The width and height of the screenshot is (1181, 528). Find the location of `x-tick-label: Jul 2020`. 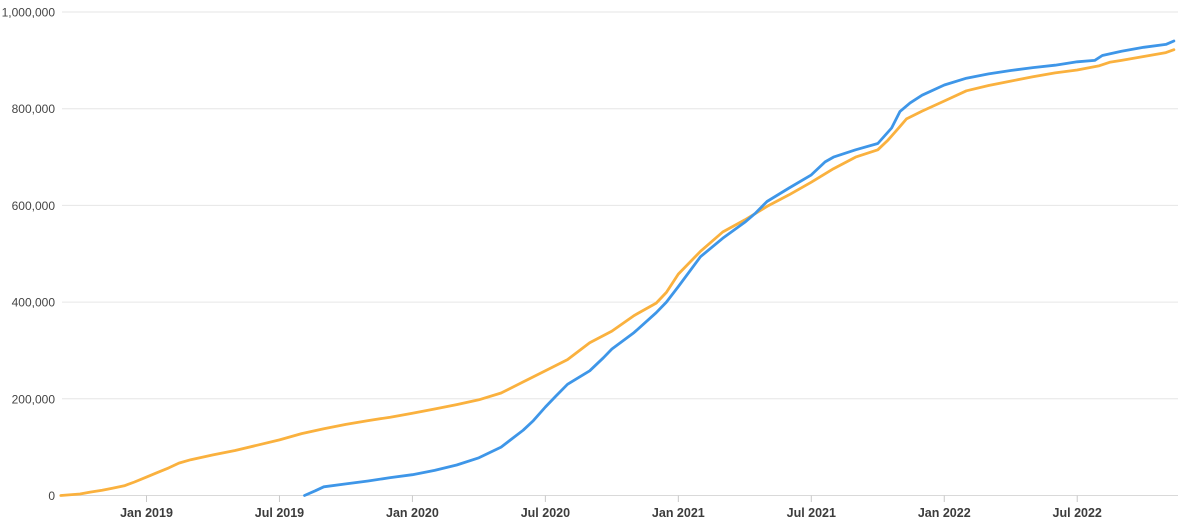

x-tick-label: Jul 2020 is located at coordinates (545, 513).